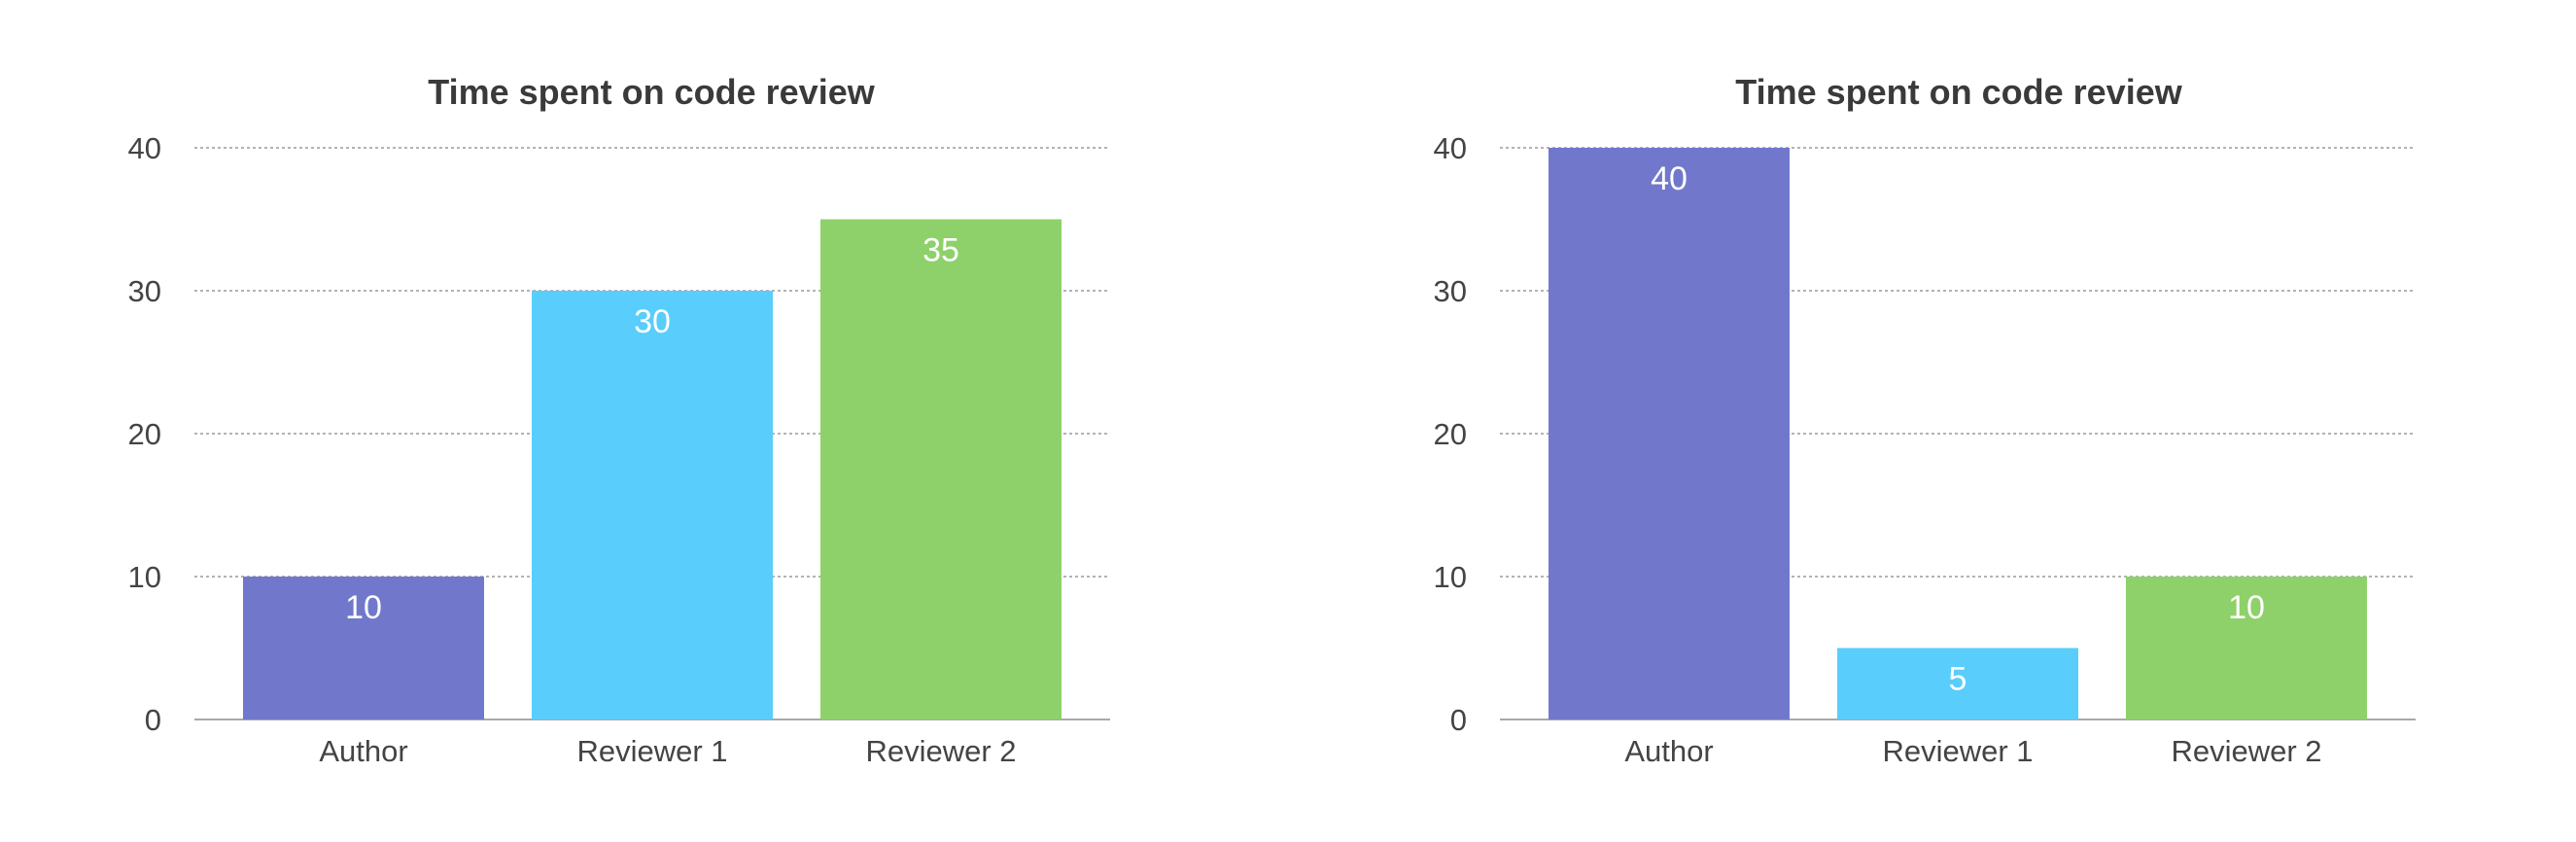 This screenshot has height=842, width=2576. I want to click on data-label: 35, so click(941, 250).